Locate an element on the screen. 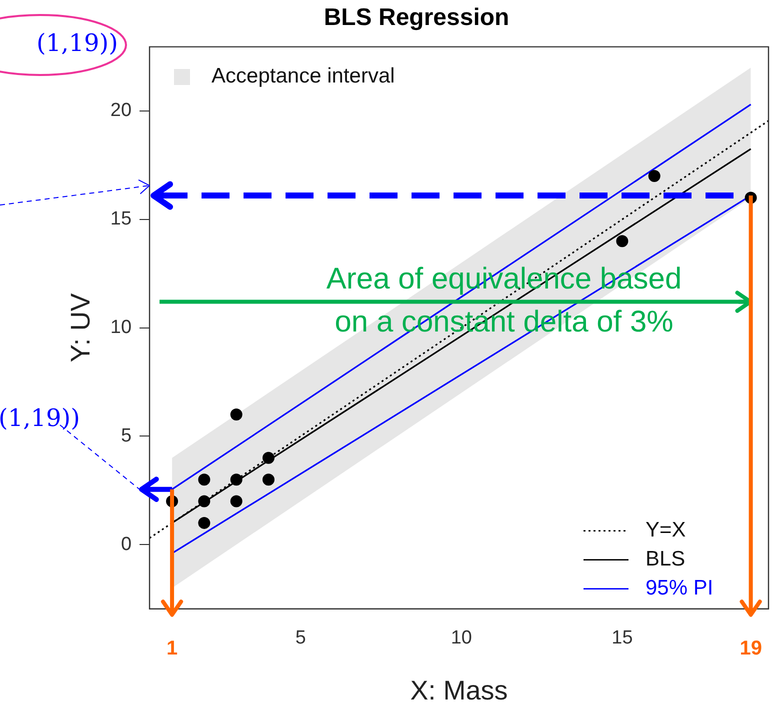 This screenshot has height=716, width=775. x-tick-label: 5 is located at coordinates (300, 637).